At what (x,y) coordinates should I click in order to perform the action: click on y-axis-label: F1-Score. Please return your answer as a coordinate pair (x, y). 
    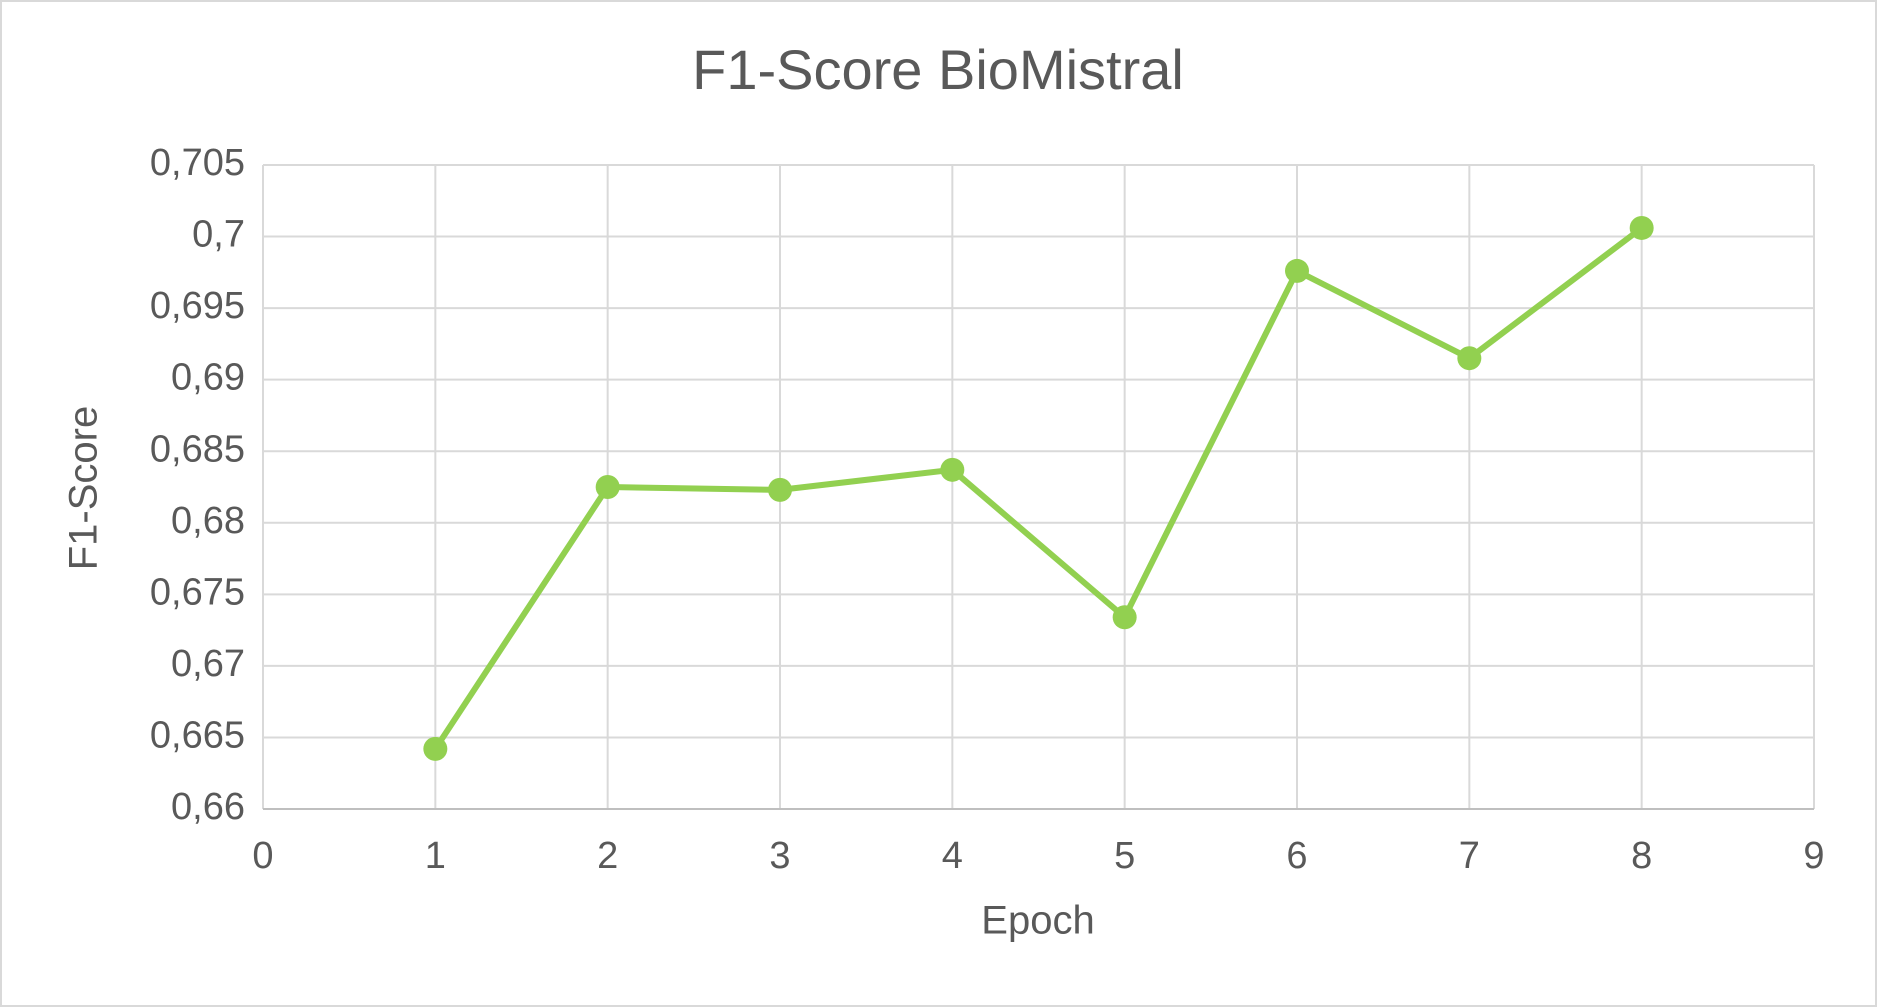
    Looking at the image, I should click on (84, 488).